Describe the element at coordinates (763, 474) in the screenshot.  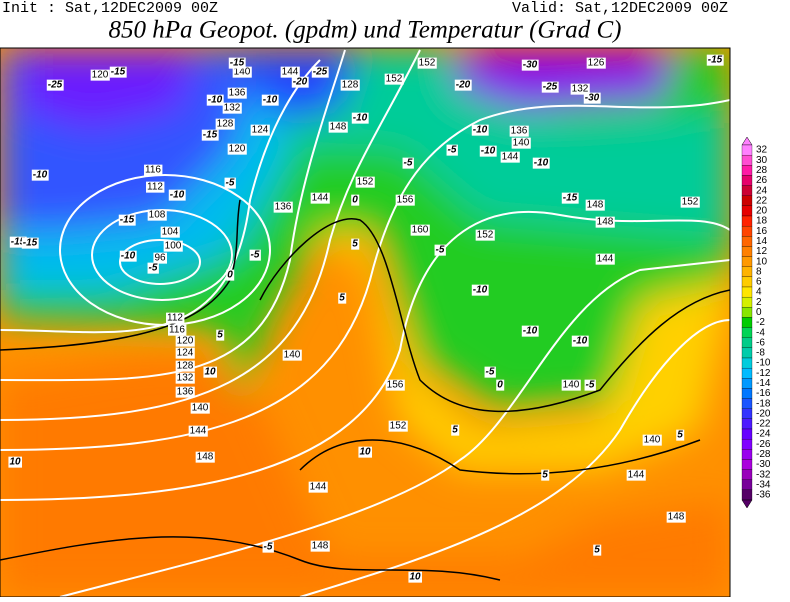
I see `colorbar-label: -32` at that location.